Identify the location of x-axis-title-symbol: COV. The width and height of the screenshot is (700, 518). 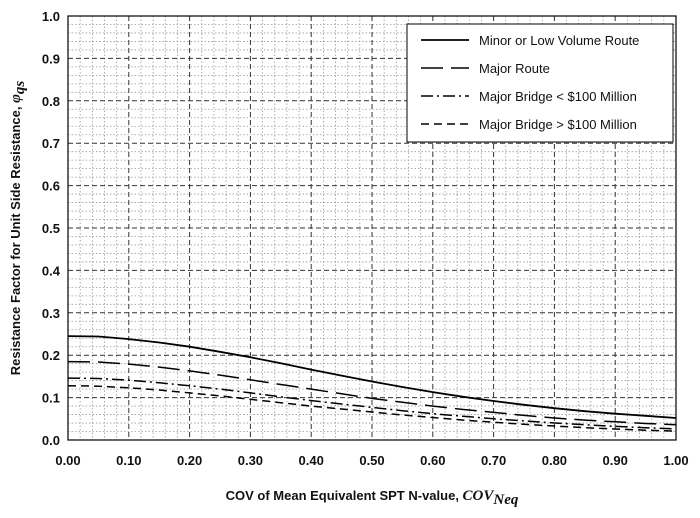
(479, 496).